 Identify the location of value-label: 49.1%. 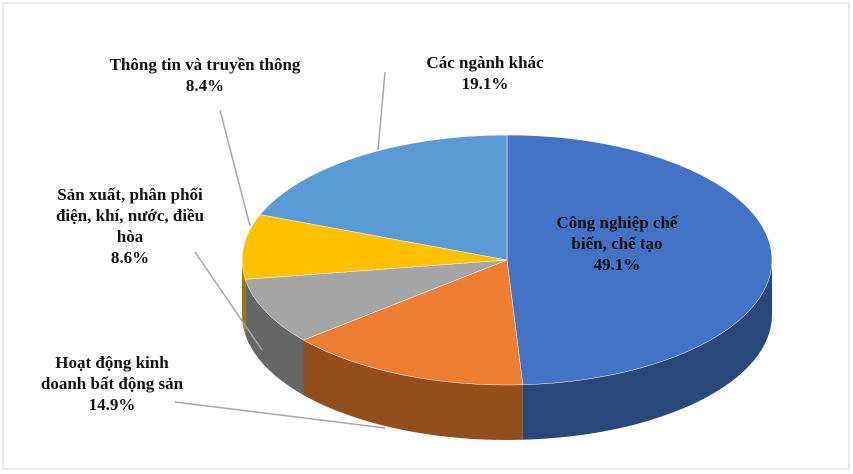
(617, 264).